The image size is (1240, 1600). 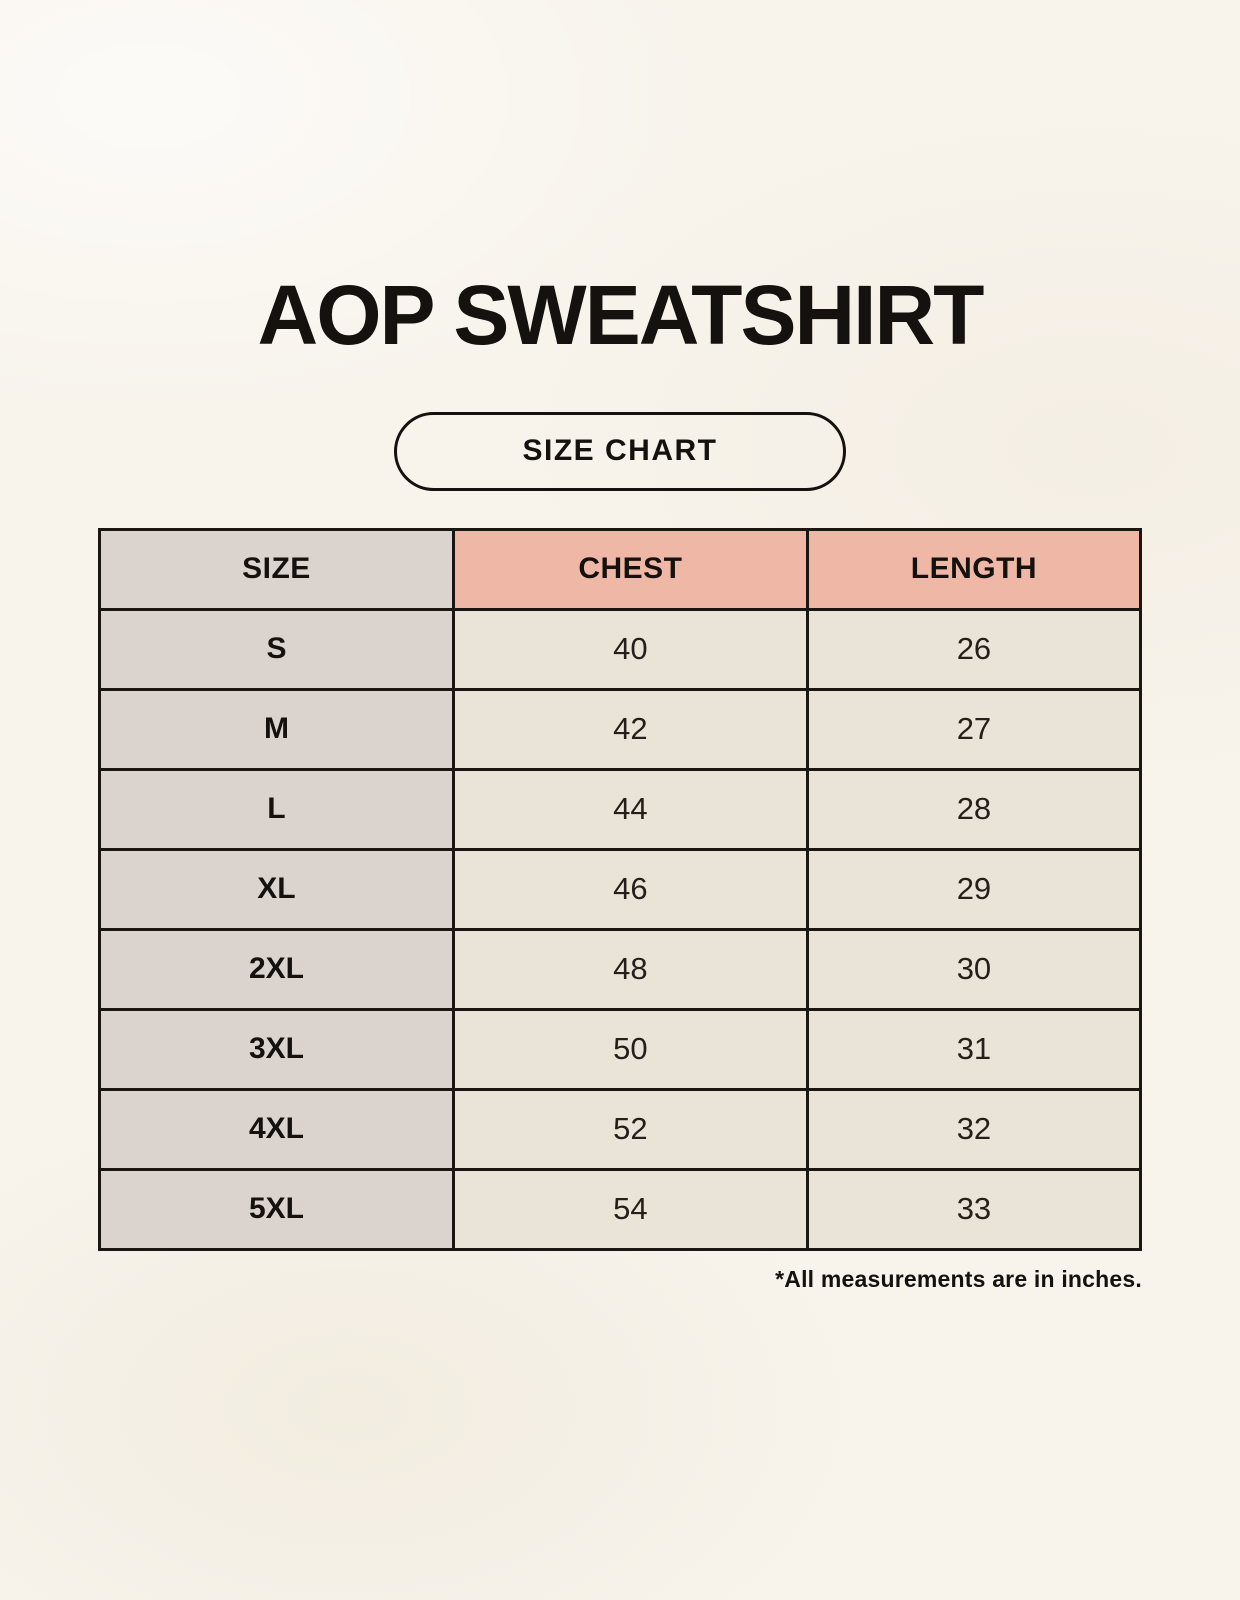 I want to click on size-chart-badge: SIZE CHART, so click(x=620, y=451).